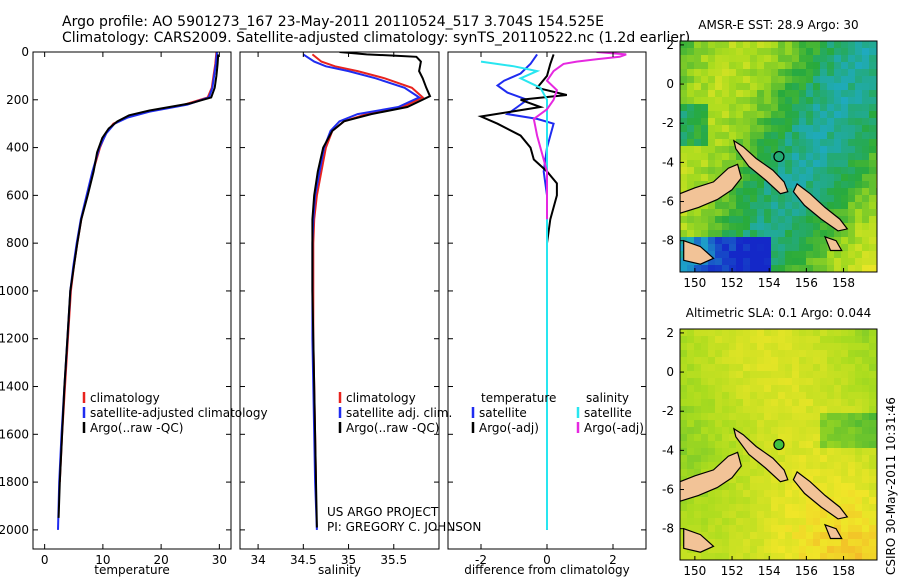  I want to click on map-x-tick-label: 150, so click(694, 283).